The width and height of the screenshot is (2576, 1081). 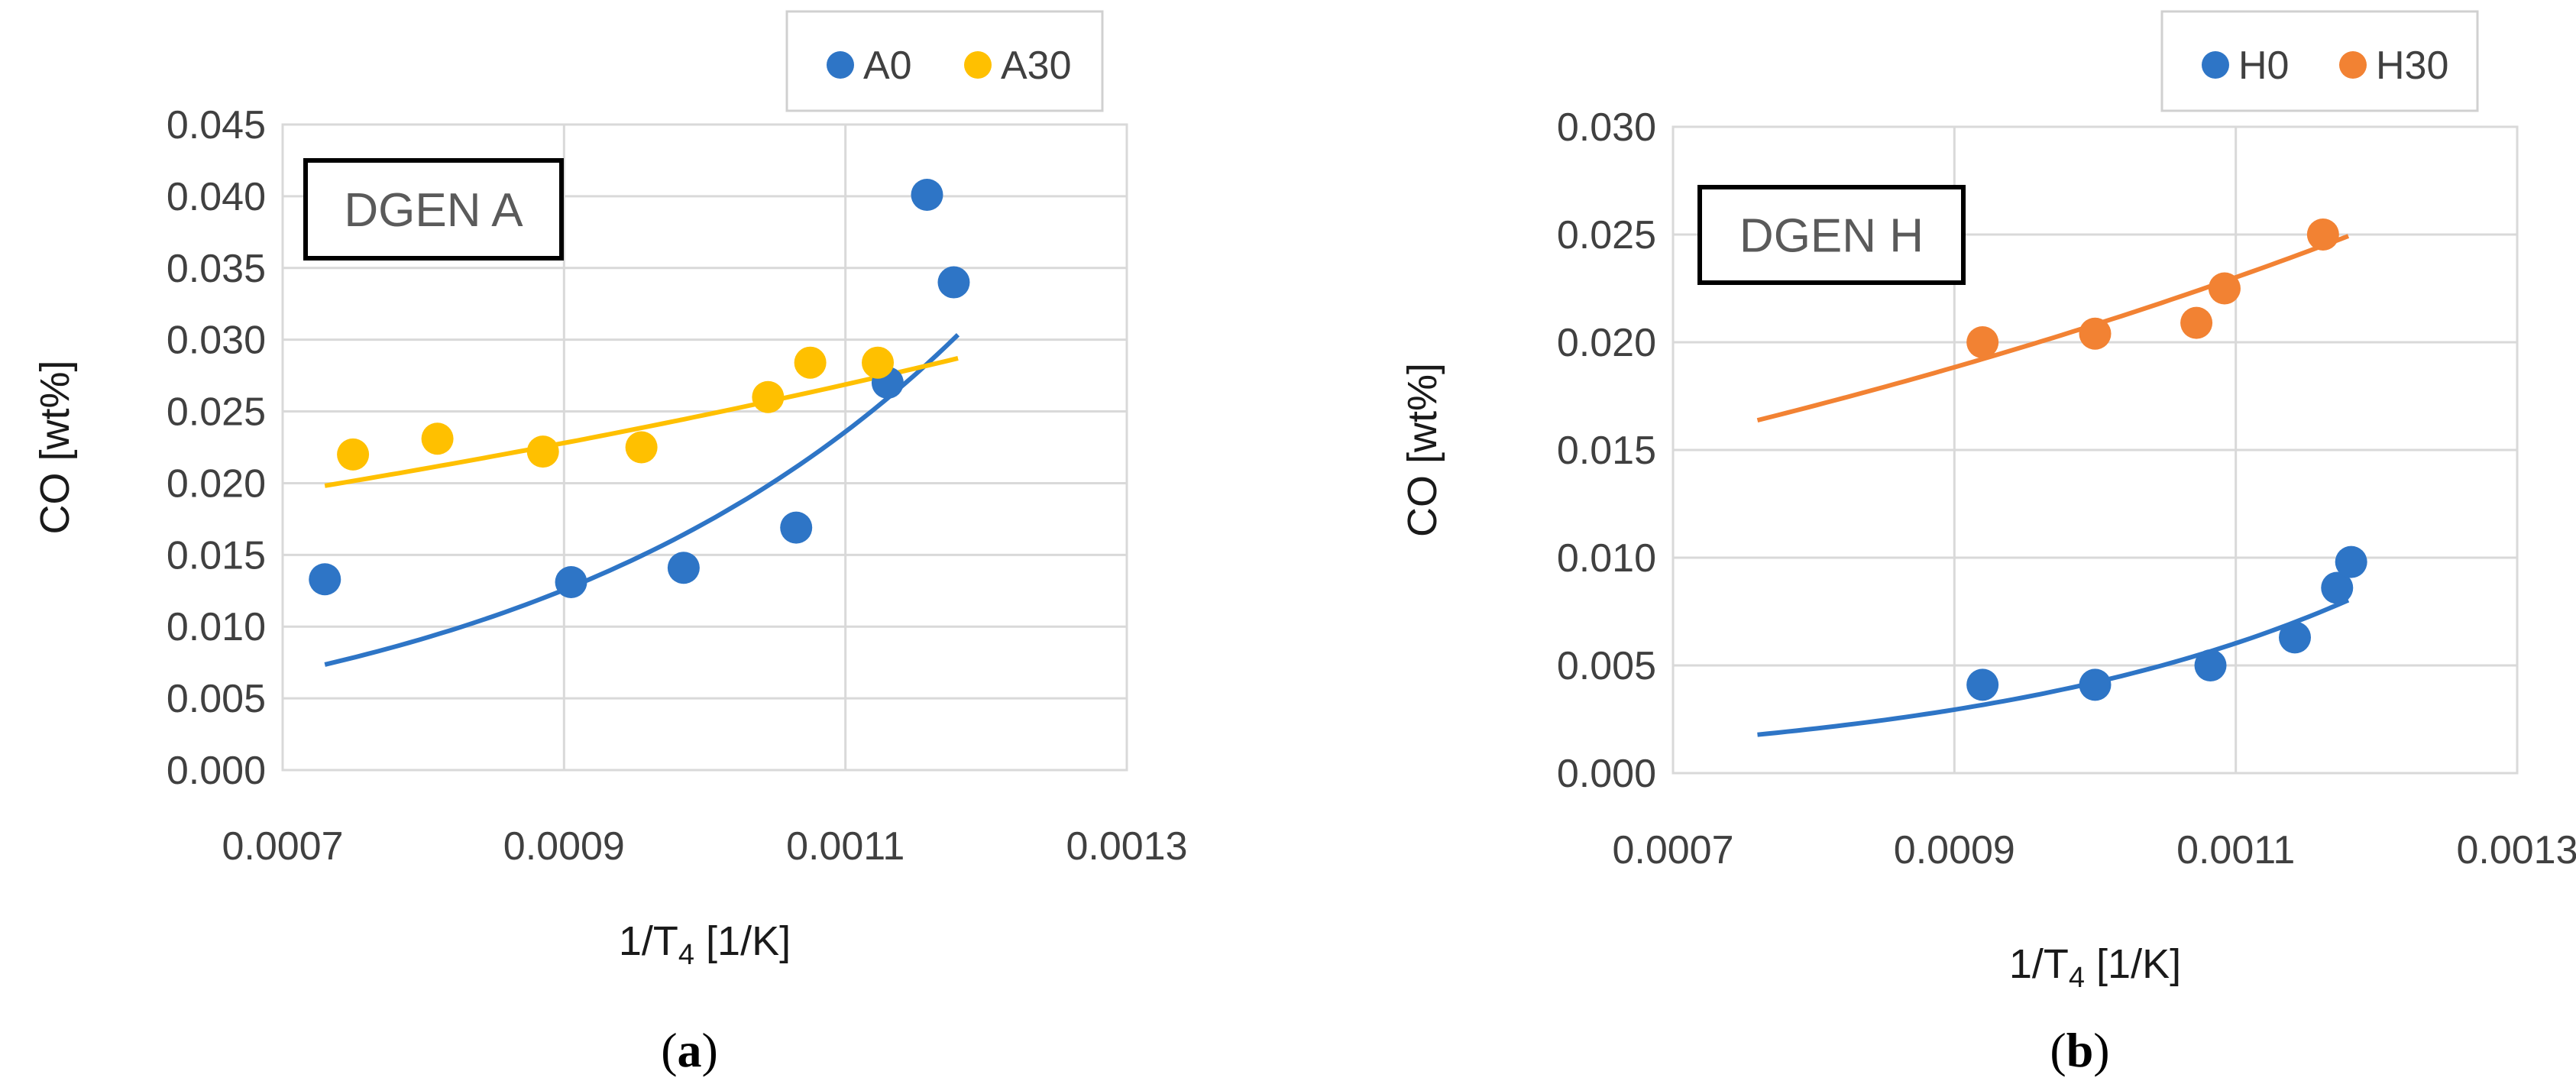 I want to click on trendline-a30, so click(x=641, y=422).